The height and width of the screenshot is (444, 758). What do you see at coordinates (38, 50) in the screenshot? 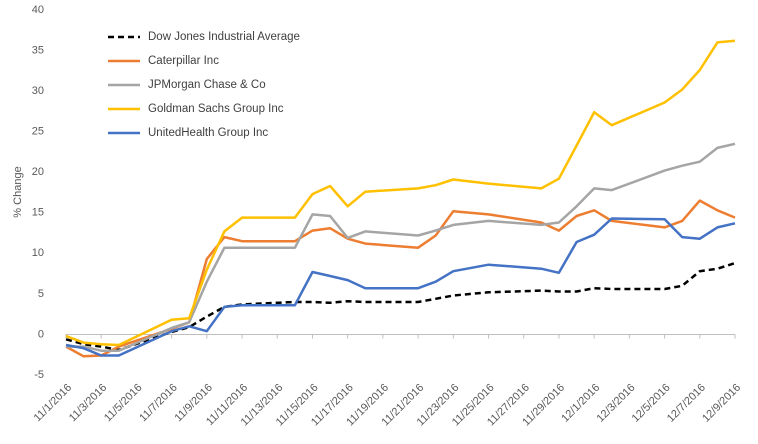
I see `y-tick-label: 35` at bounding box center [38, 50].